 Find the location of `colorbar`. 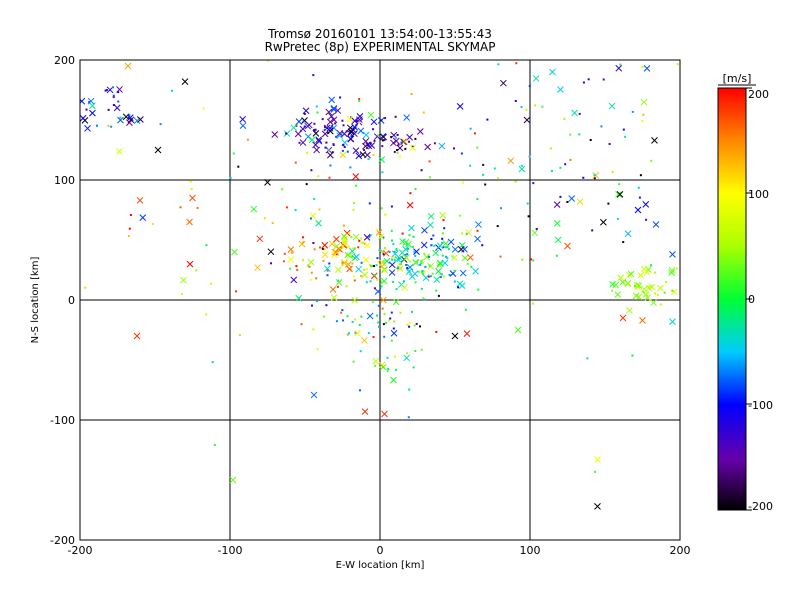

colorbar is located at coordinates (732, 299).